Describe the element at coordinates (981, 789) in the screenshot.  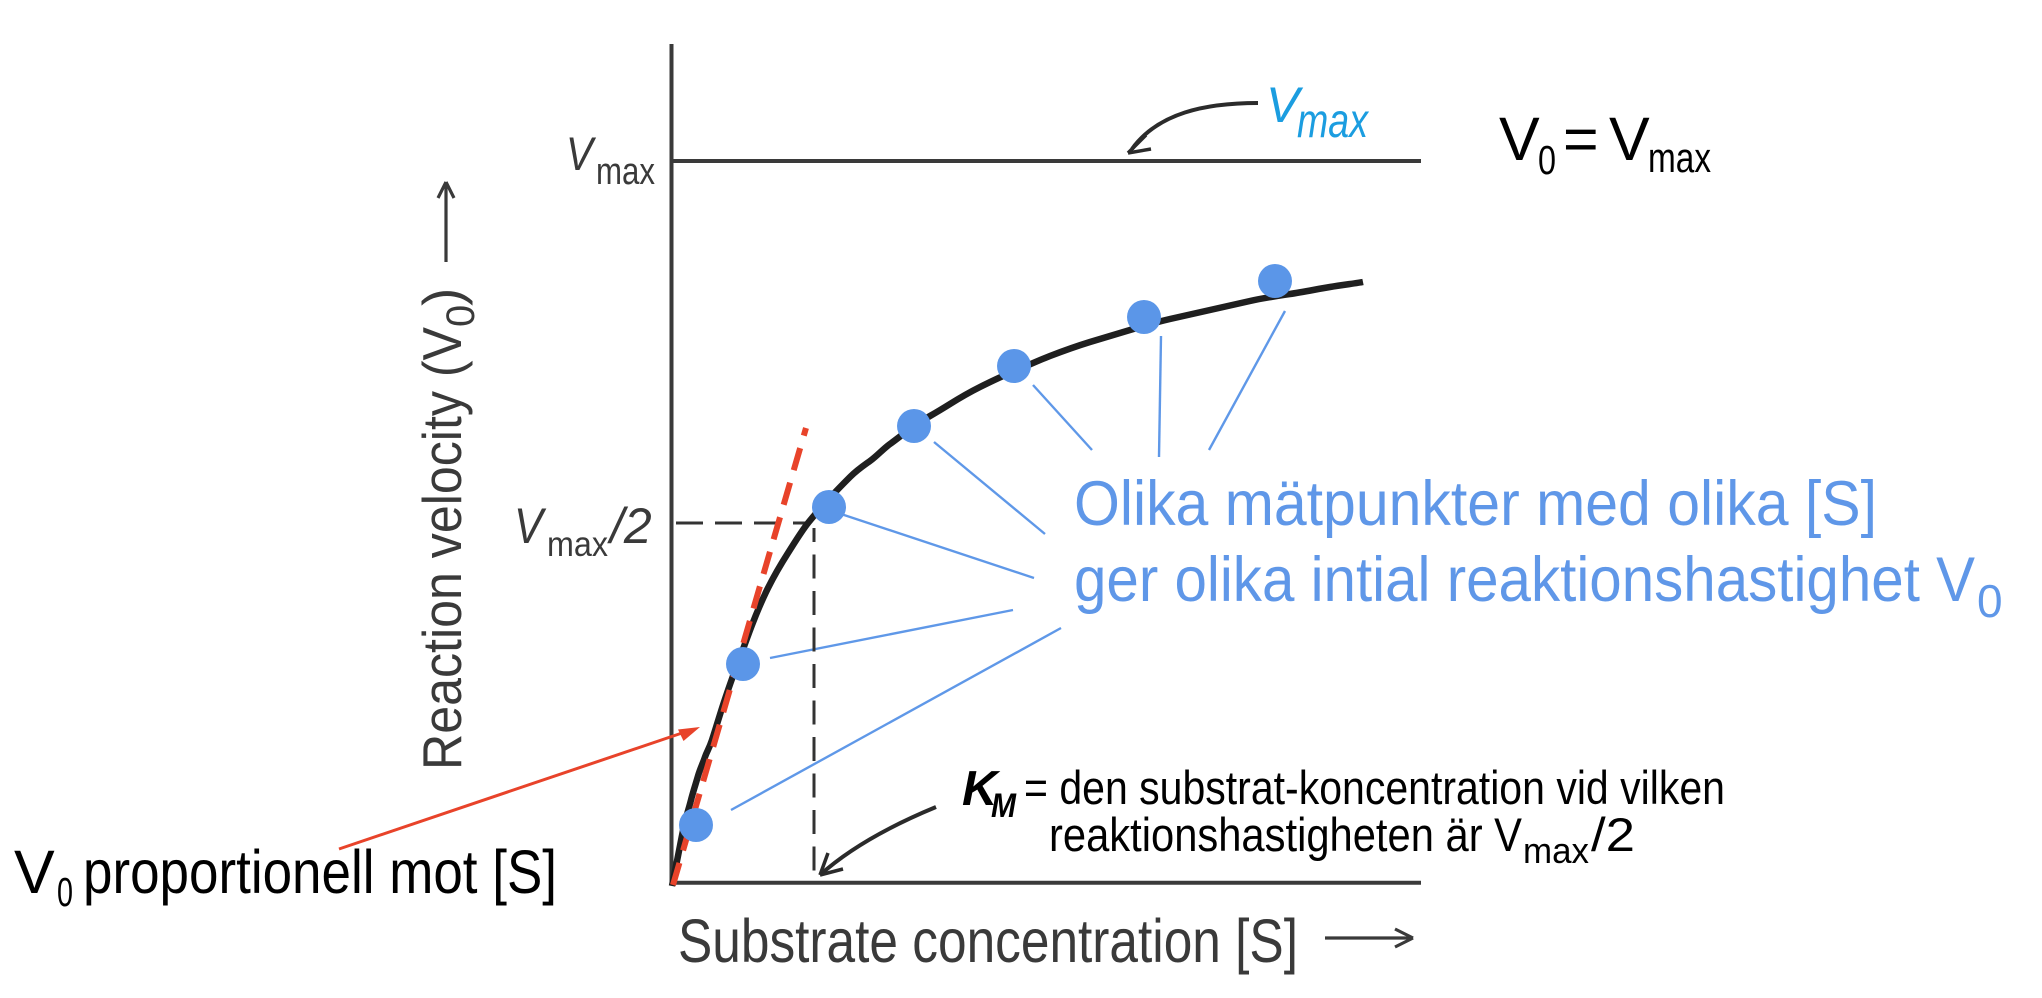
I see `svg-text: K` at that location.